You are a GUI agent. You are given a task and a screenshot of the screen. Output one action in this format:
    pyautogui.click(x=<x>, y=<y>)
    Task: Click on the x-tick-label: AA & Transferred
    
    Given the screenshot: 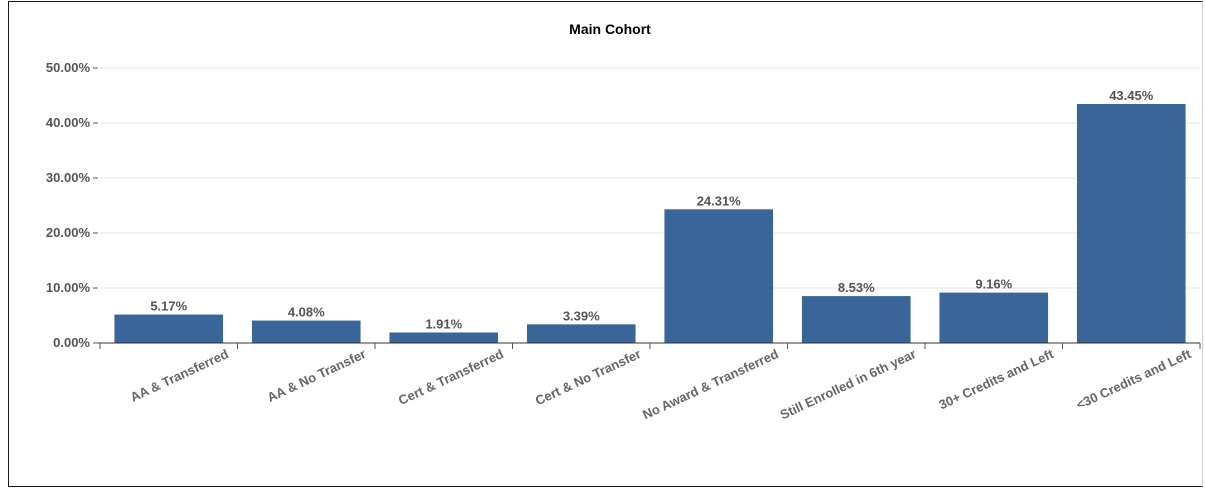 What is the action you would take?
    pyautogui.click(x=179, y=375)
    